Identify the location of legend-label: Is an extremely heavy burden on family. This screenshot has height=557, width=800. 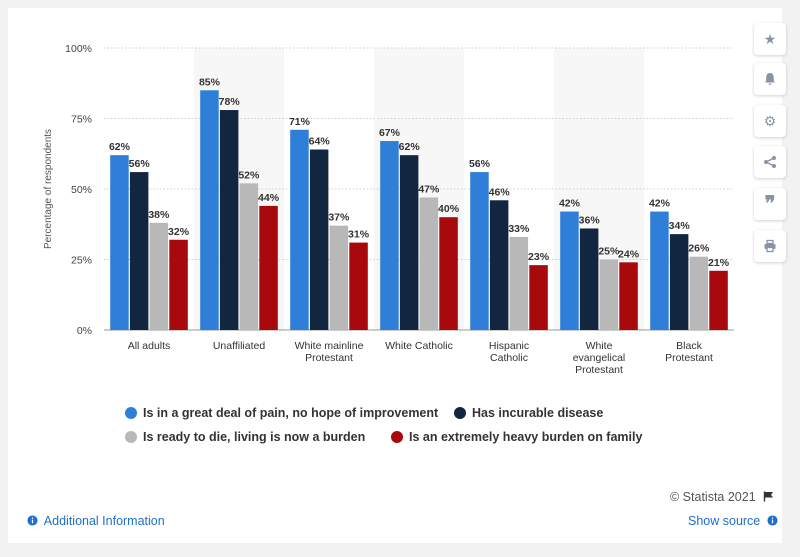
(526, 437).